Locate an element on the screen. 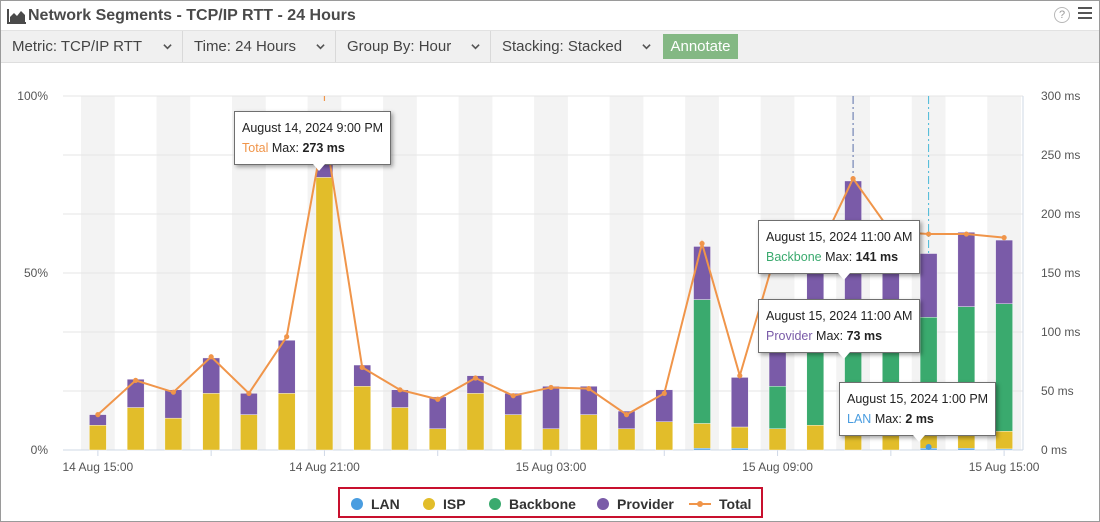 This screenshot has height=522, width=1100. time-dropdown: Time: 24 Hours is located at coordinates (259, 46).